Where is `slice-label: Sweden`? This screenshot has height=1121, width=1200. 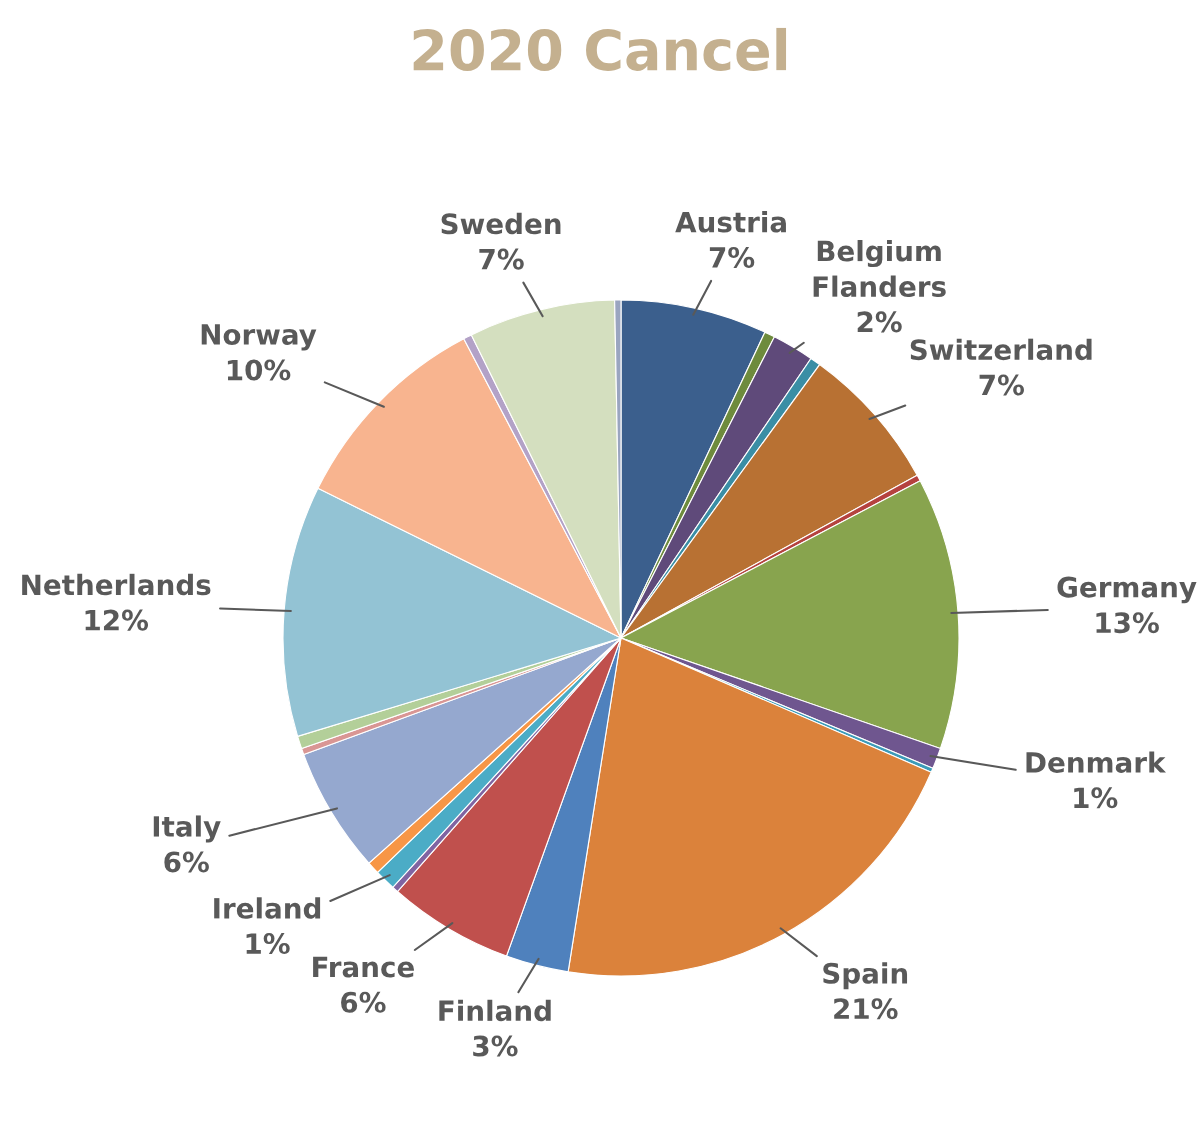 slice-label: Sweden is located at coordinates (501, 223).